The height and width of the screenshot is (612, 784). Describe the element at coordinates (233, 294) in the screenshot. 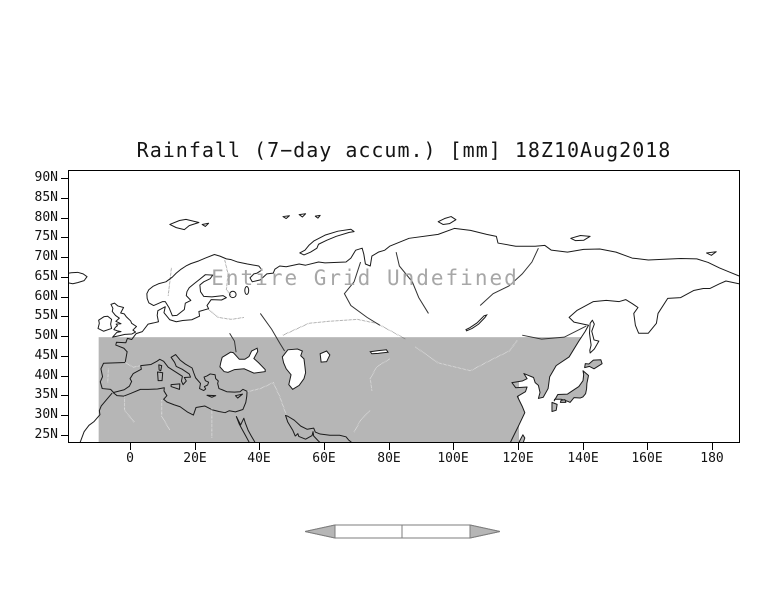

I see `lake-ladoga` at that location.